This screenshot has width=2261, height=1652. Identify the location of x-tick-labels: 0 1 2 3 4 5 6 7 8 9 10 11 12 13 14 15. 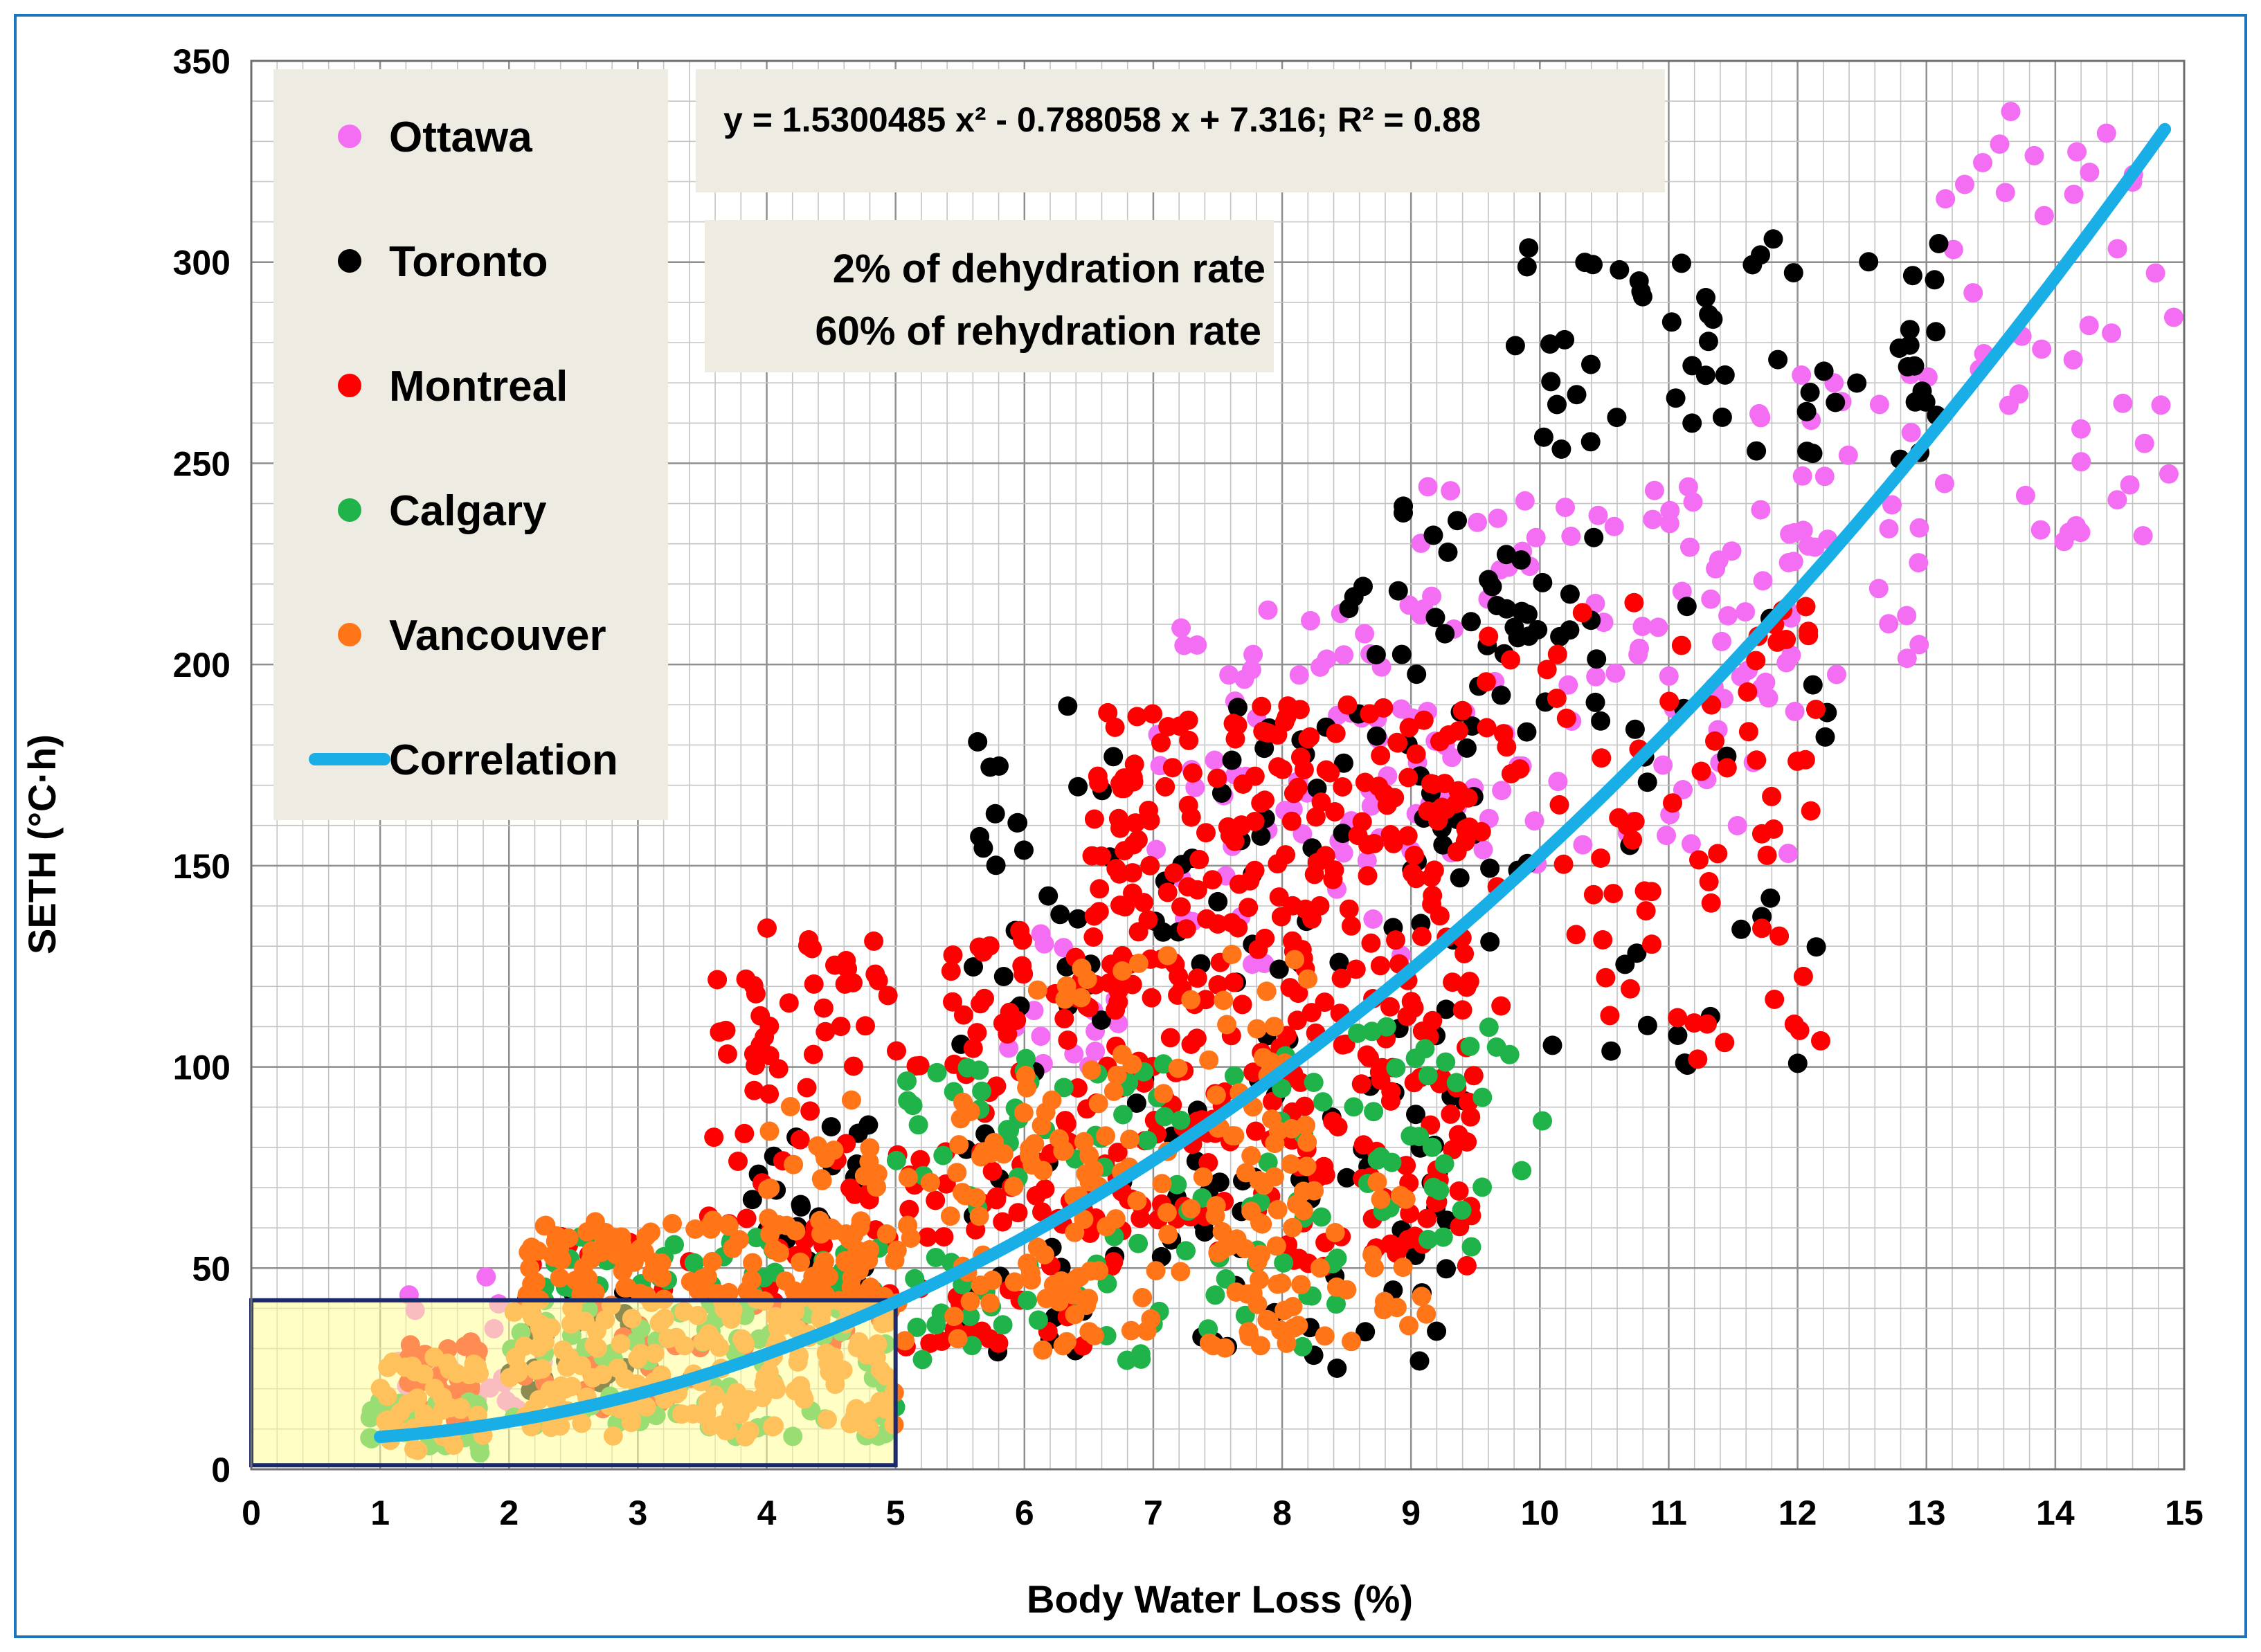
(1223, 1513).